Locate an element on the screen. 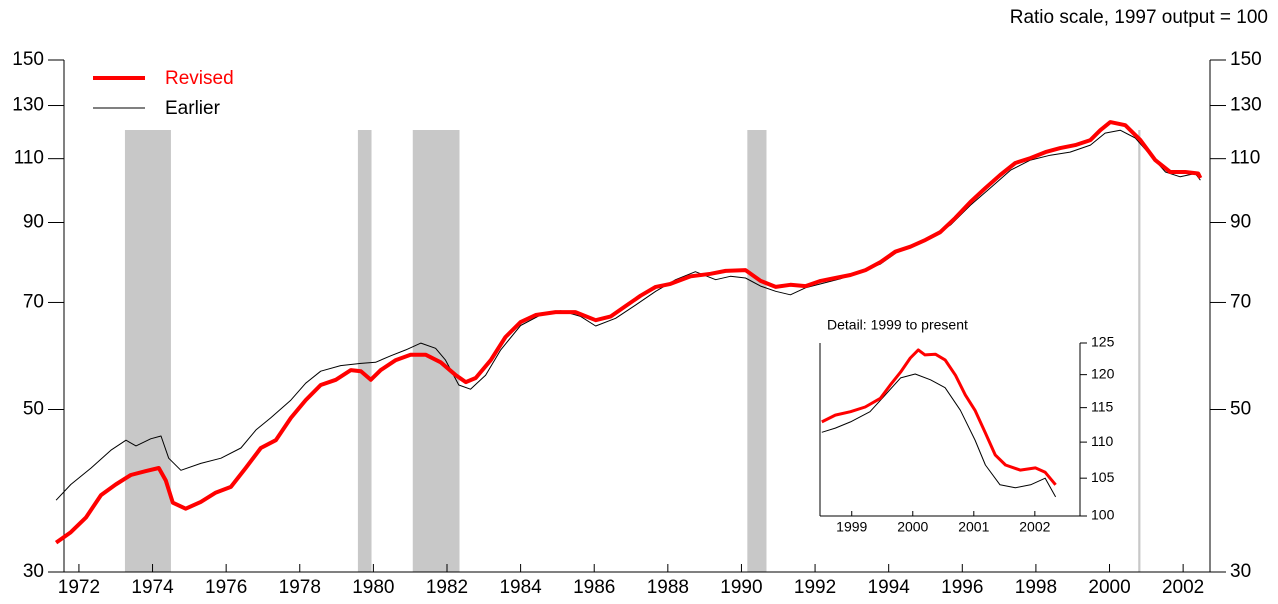 This screenshot has width=1278, height=604. x-tick-label: 1980 is located at coordinates (373, 587).